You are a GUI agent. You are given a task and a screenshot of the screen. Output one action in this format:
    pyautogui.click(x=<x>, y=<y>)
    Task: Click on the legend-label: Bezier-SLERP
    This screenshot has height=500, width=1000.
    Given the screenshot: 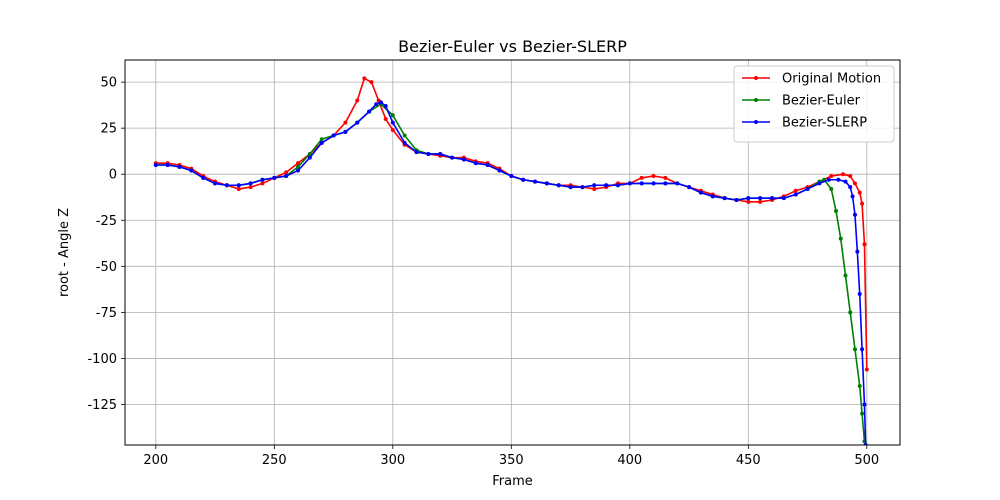 What is the action you would take?
    pyautogui.click(x=824, y=123)
    